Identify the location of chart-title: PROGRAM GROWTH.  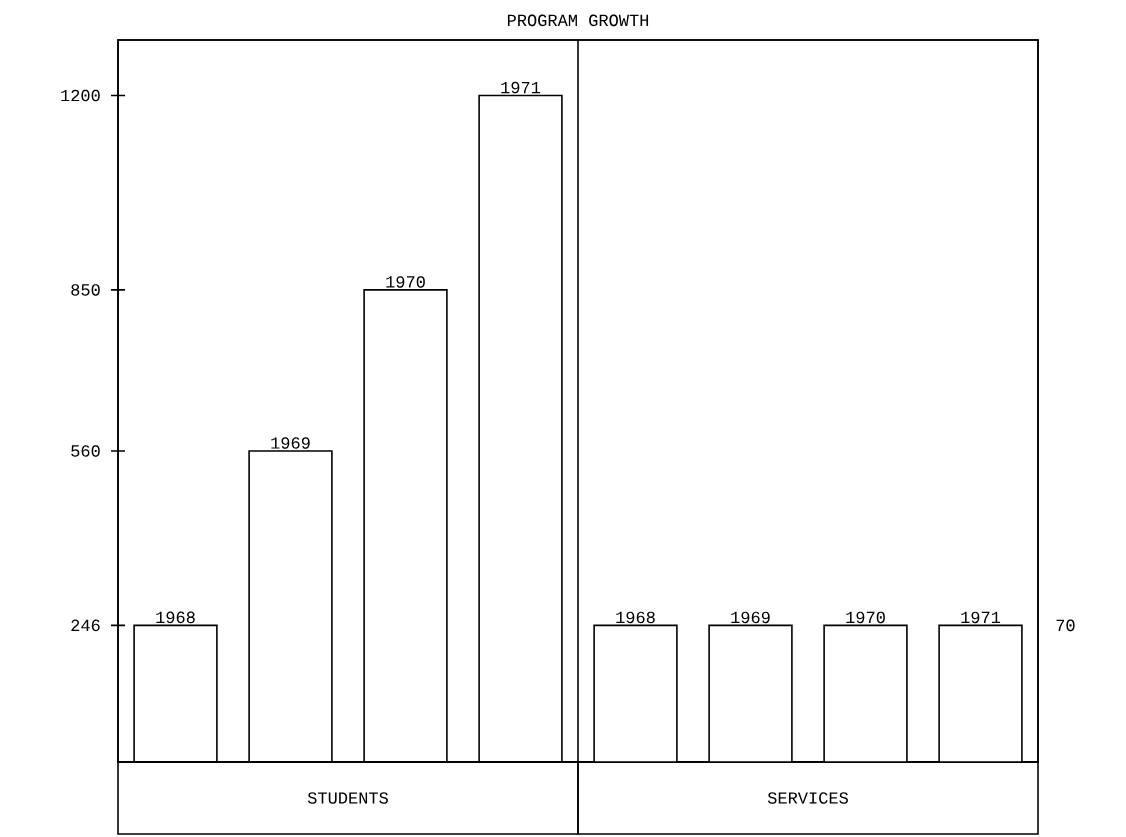
(578, 20).